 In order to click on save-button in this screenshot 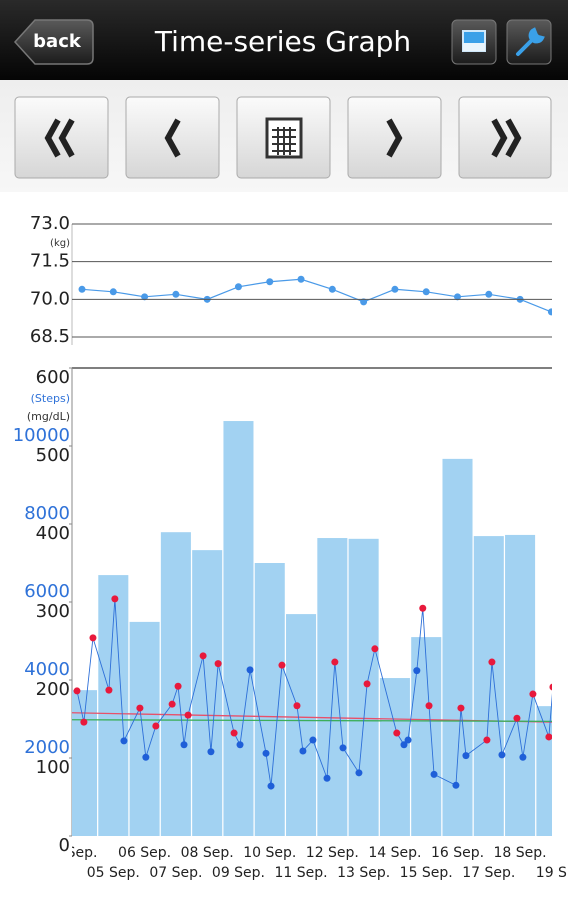, I will do `click(474, 42)`.